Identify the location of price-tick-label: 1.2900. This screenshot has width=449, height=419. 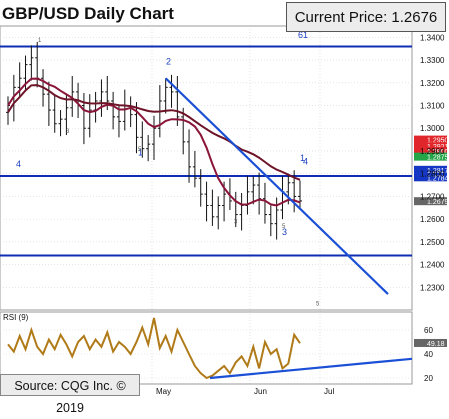
(432, 151).